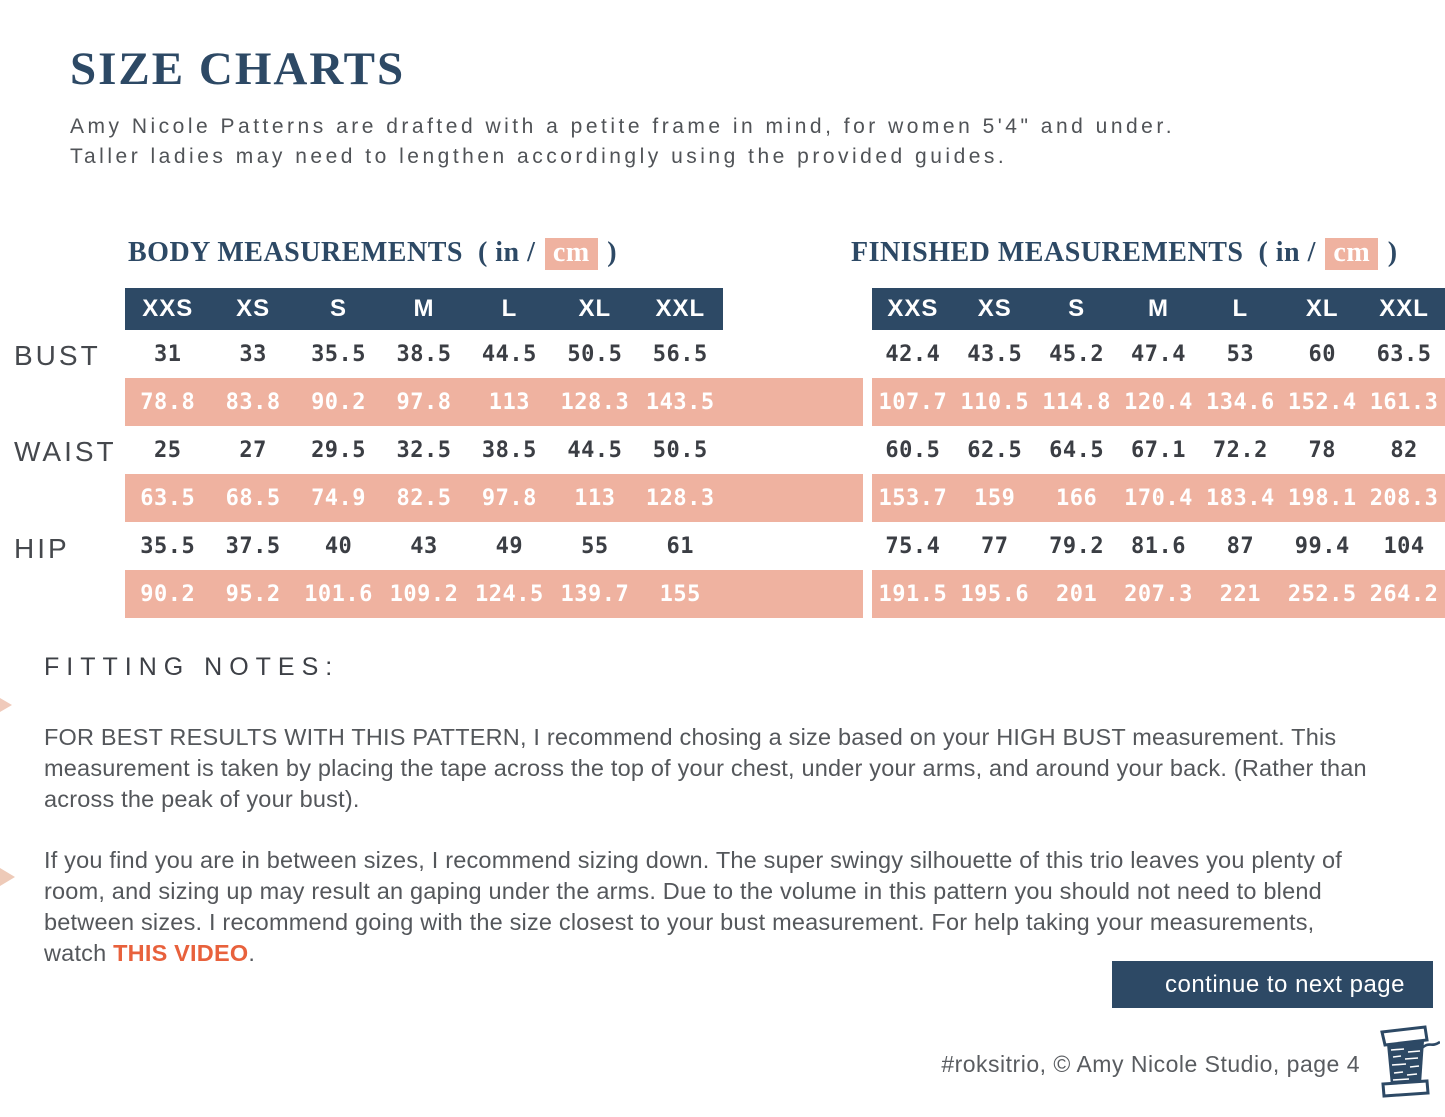 Image resolution: width=1445 pixels, height=1117 pixels. I want to click on measurement-value: 43.5, so click(995, 354).